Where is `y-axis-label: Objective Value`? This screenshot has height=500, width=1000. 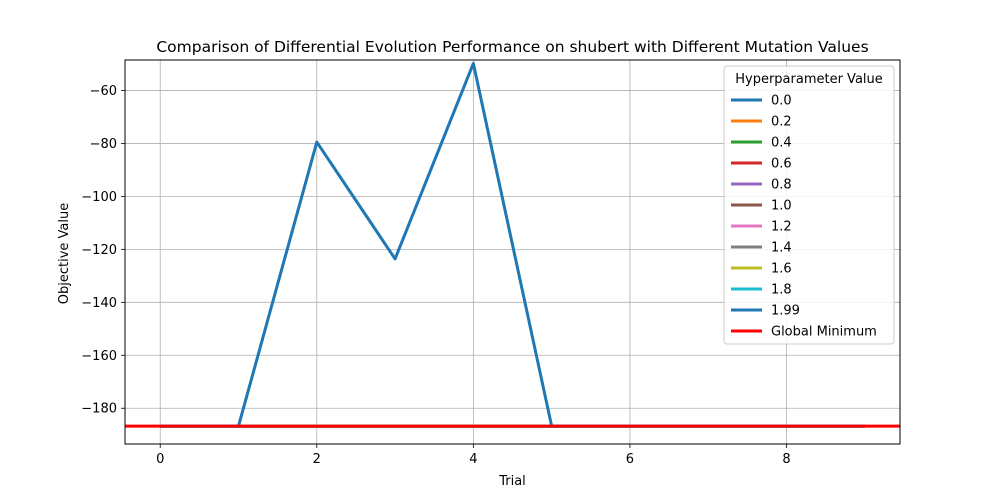
y-axis-label: Objective Value is located at coordinates (64, 253).